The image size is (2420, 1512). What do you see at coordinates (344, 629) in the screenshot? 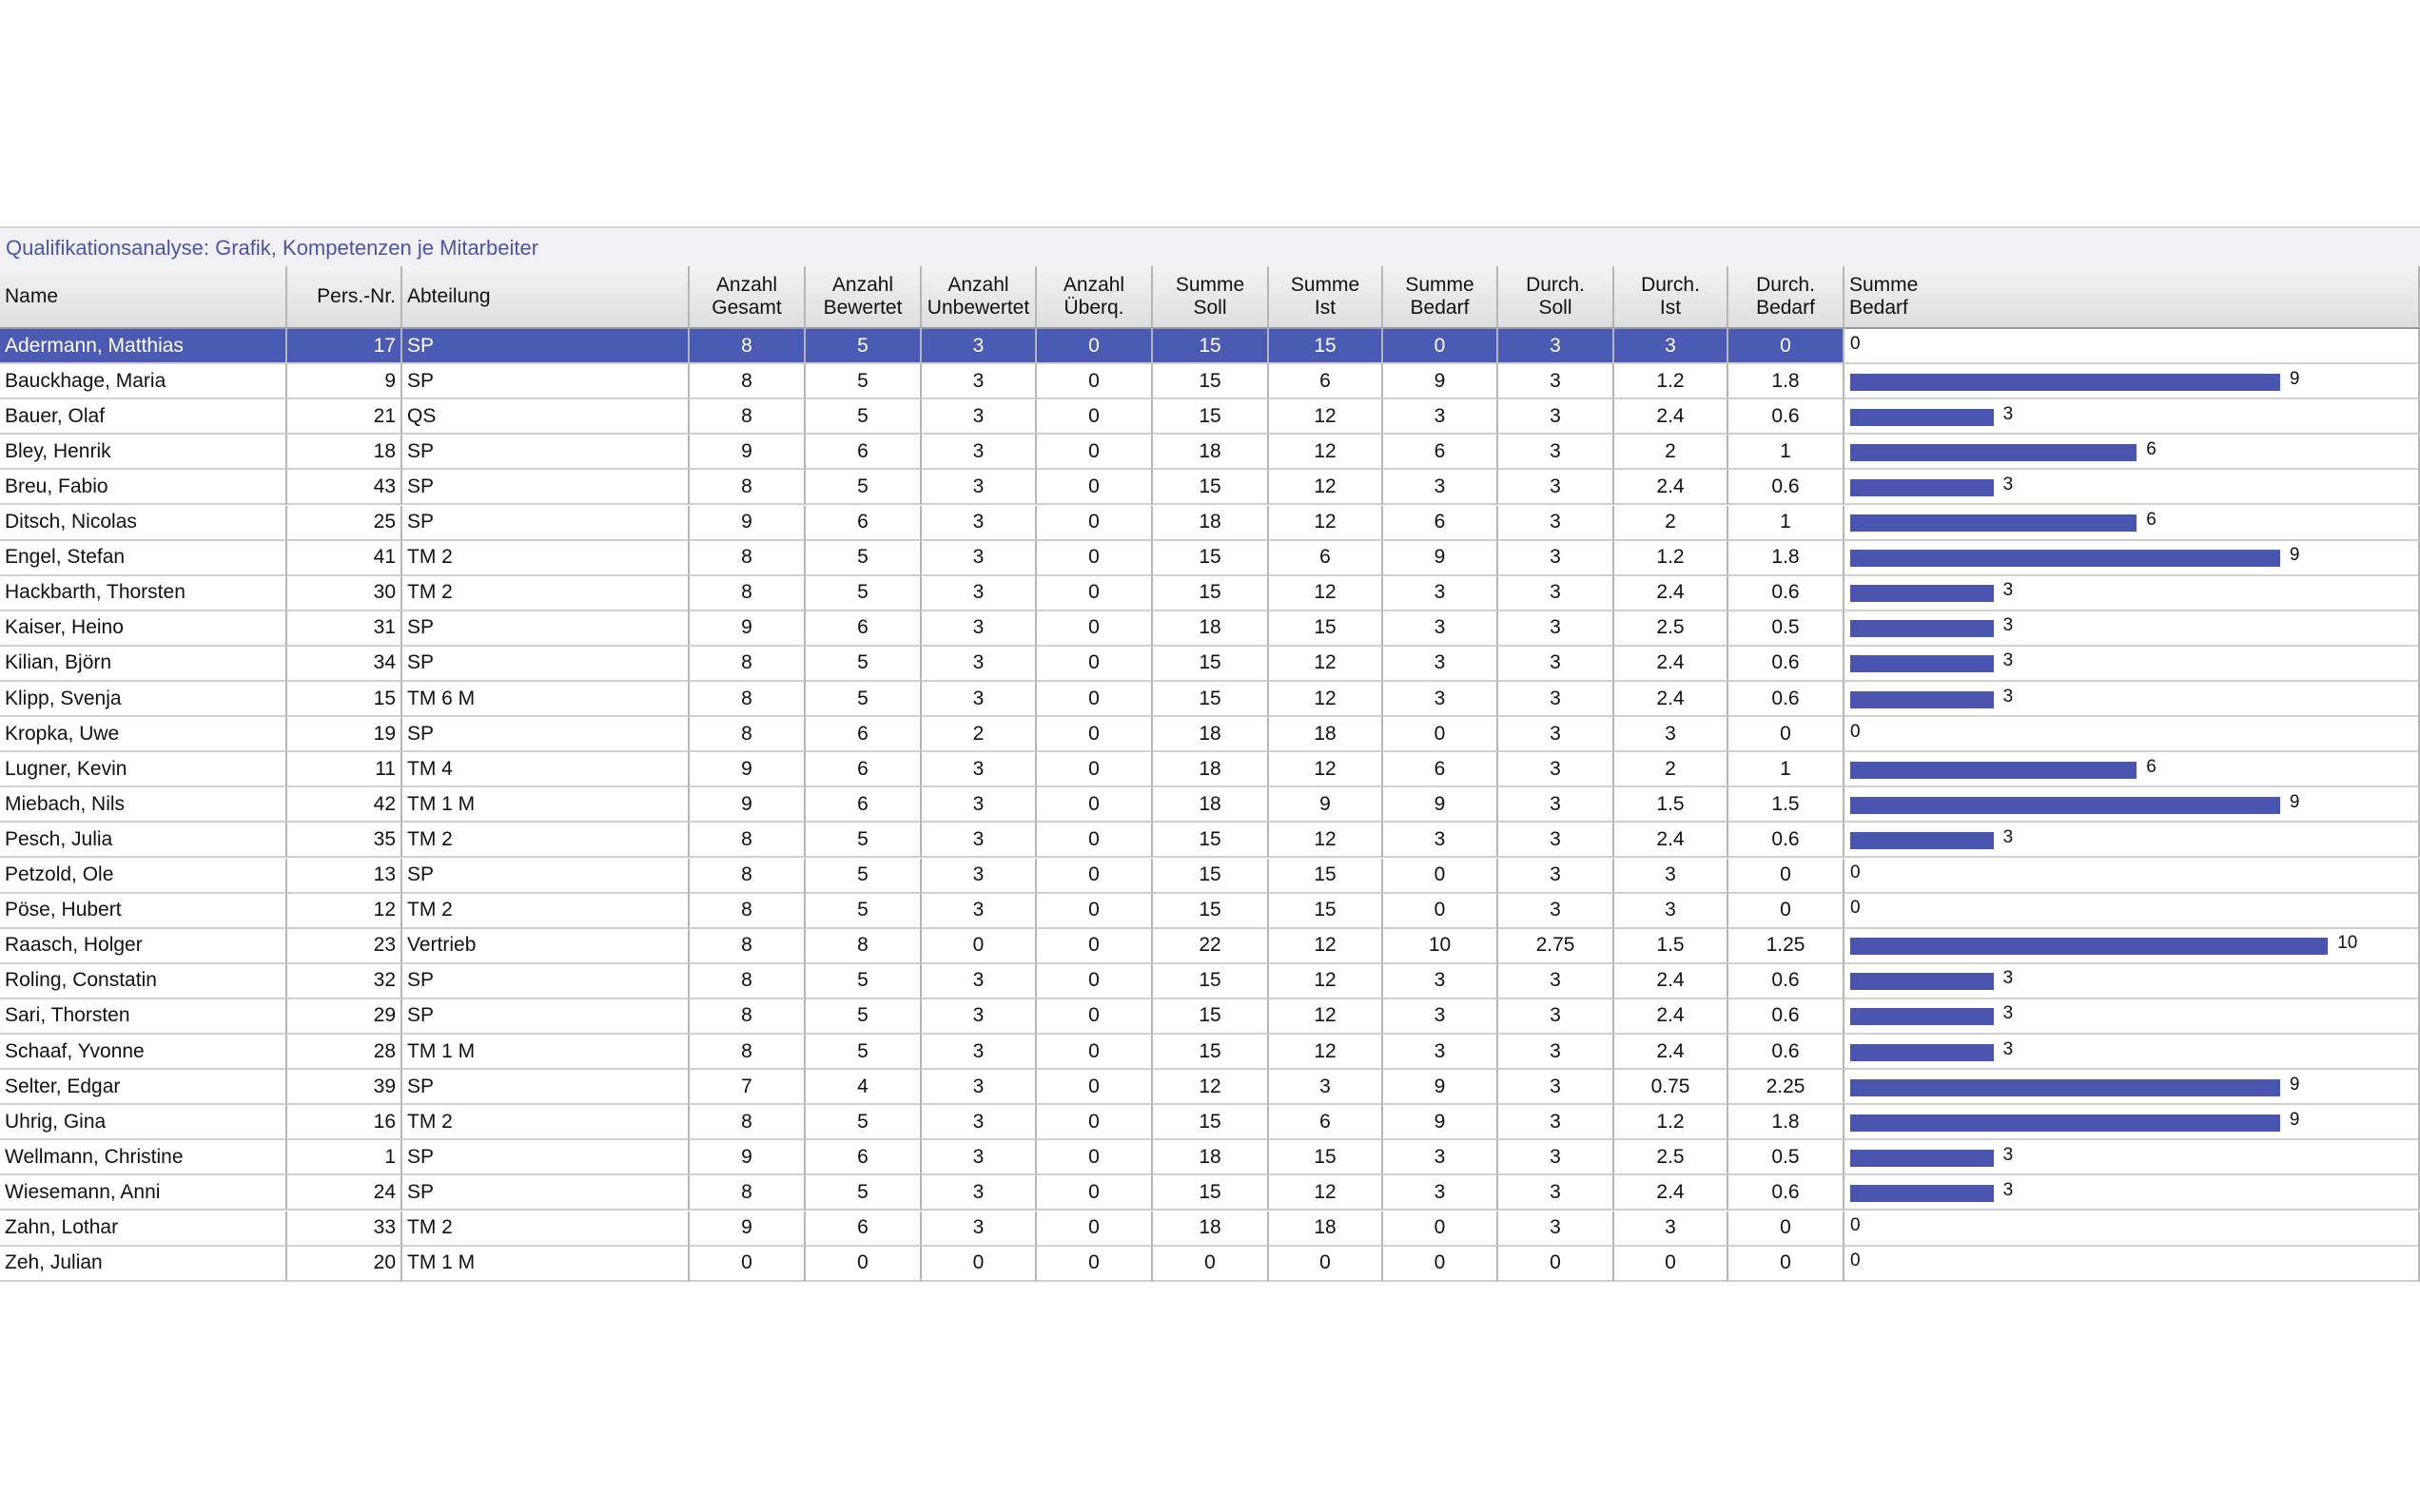
I see `table-cell: 31` at bounding box center [344, 629].